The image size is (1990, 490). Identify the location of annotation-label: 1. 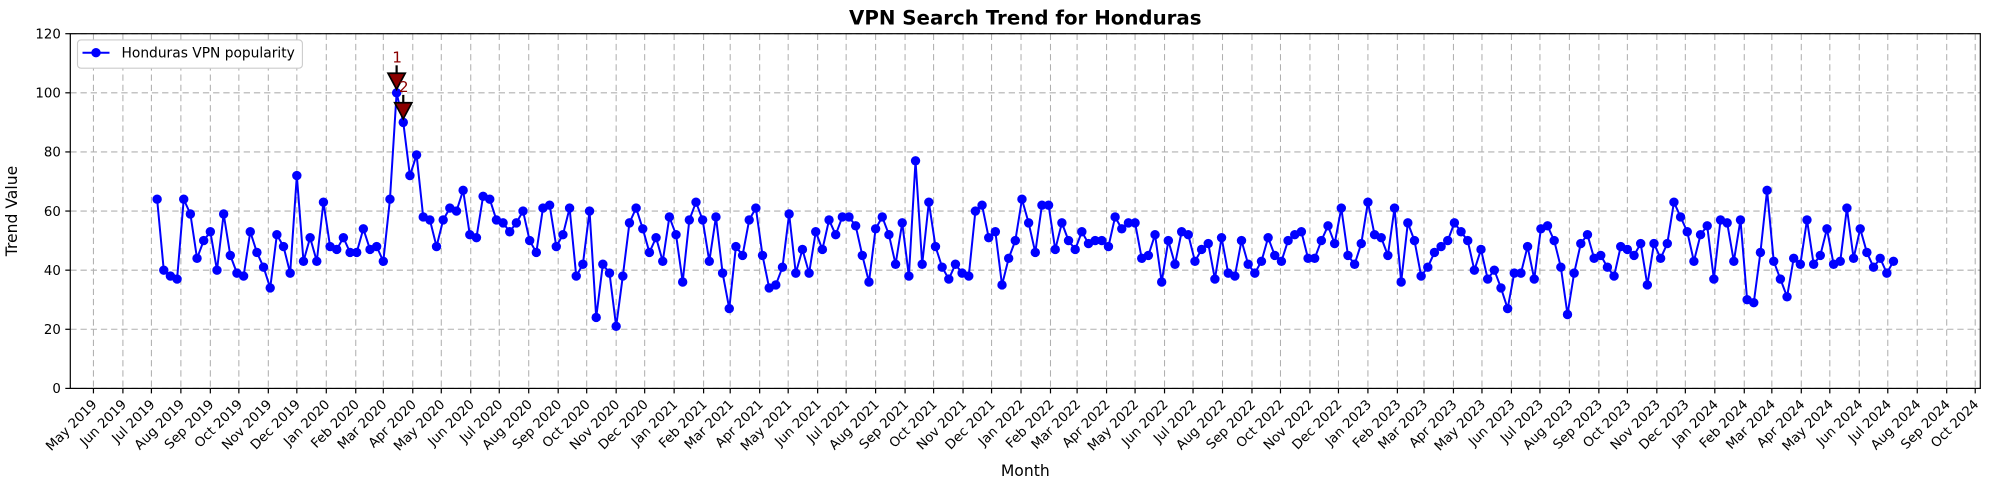
(397, 57).